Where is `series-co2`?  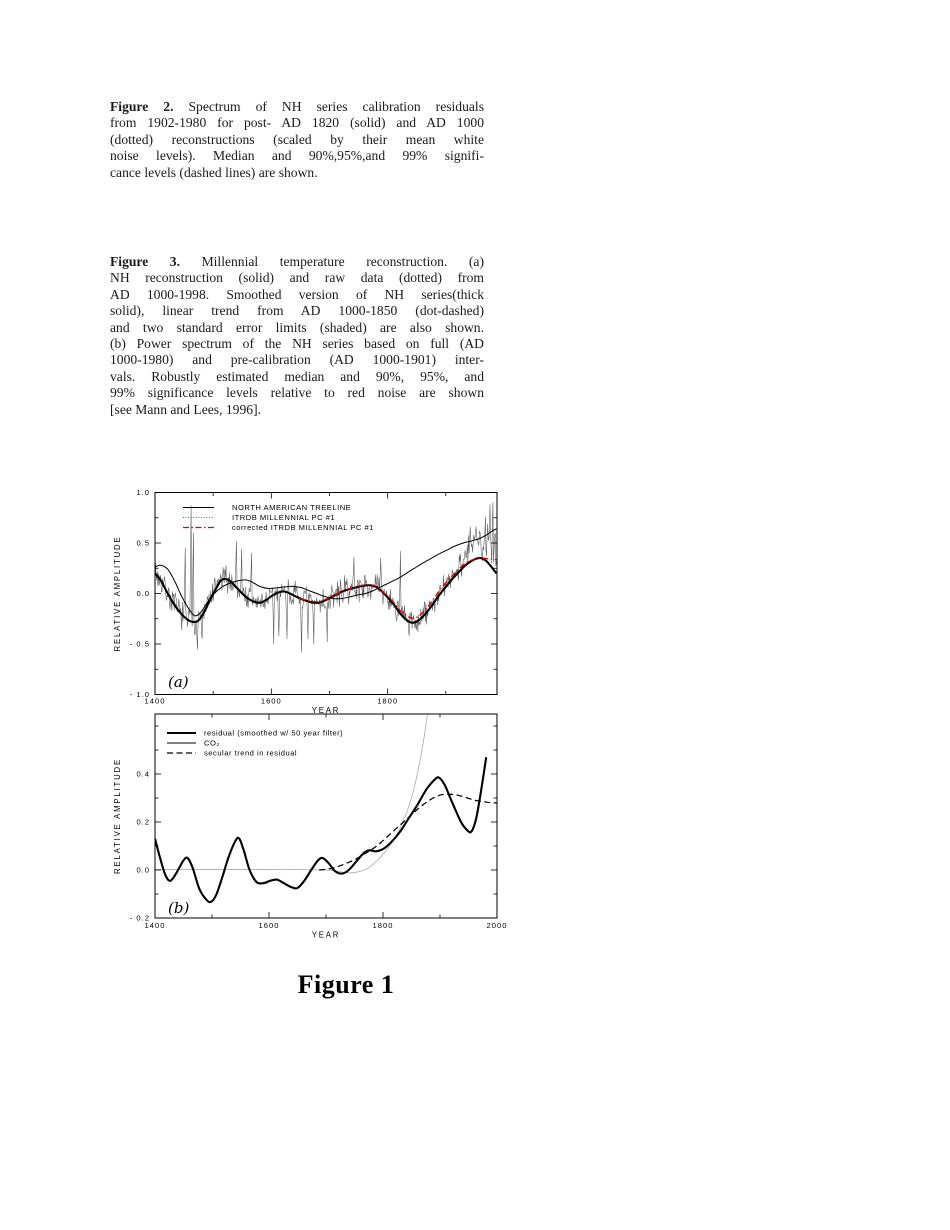 series-co2 is located at coordinates (291, 794).